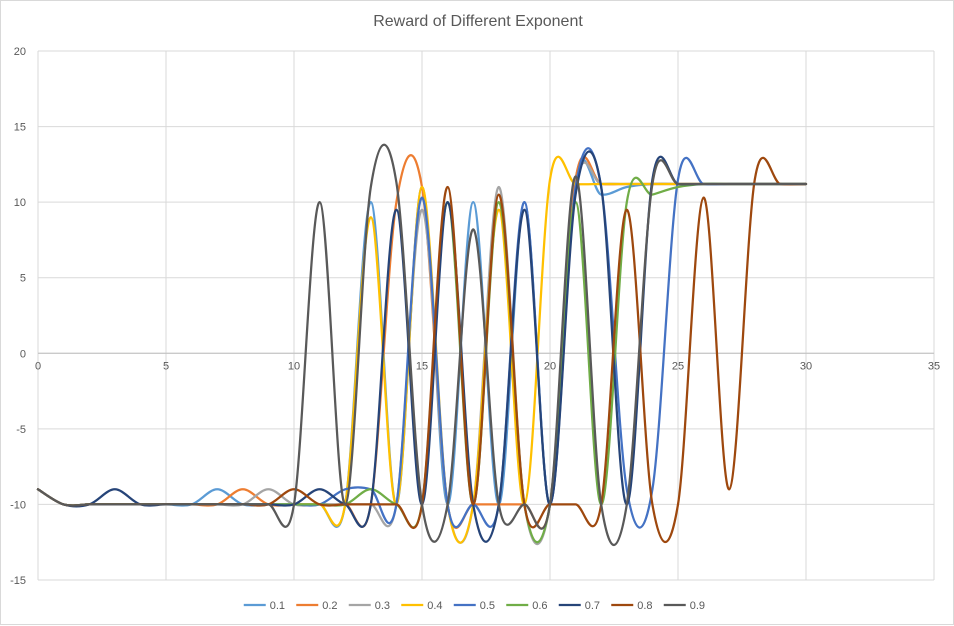 The width and height of the screenshot is (954, 626). What do you see at coordinates (38, 366) in the screenshot?
I see `x-tick-label: 0` at bounding box center [38, 366].